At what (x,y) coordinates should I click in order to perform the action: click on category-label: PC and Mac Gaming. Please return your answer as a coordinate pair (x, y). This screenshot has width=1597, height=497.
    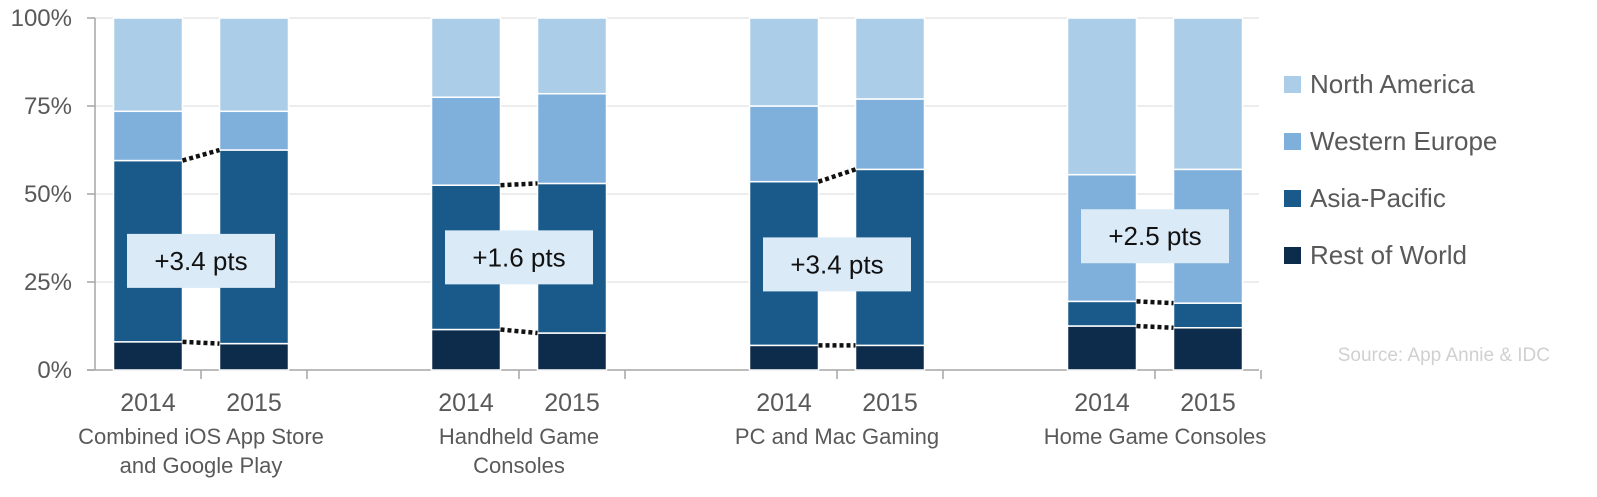
    Looking at the image, I should click on (837, 436).